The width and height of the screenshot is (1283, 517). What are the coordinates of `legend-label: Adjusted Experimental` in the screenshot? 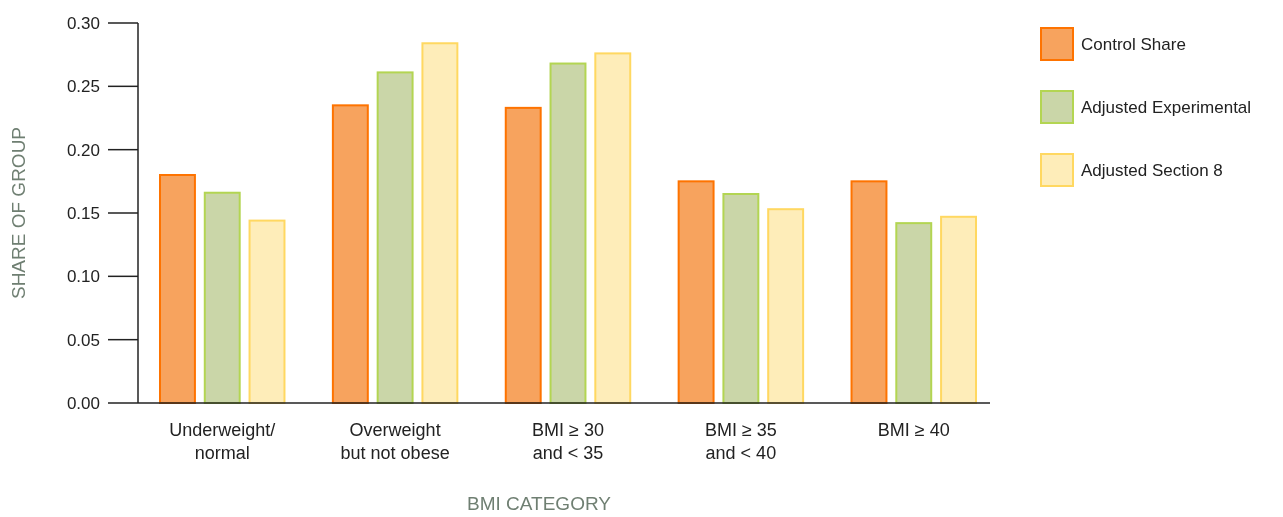 It's located at (1166, 107).